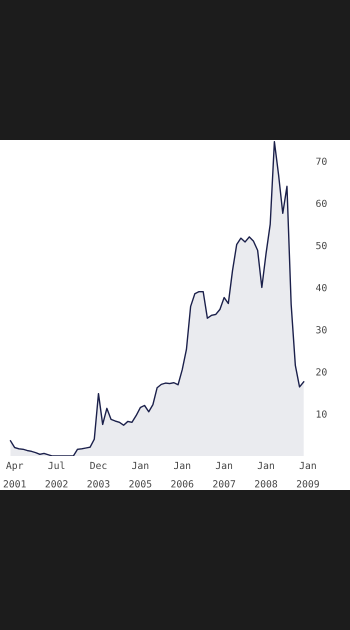  I want to click on y-tick-label: 40, so click(321, 288).